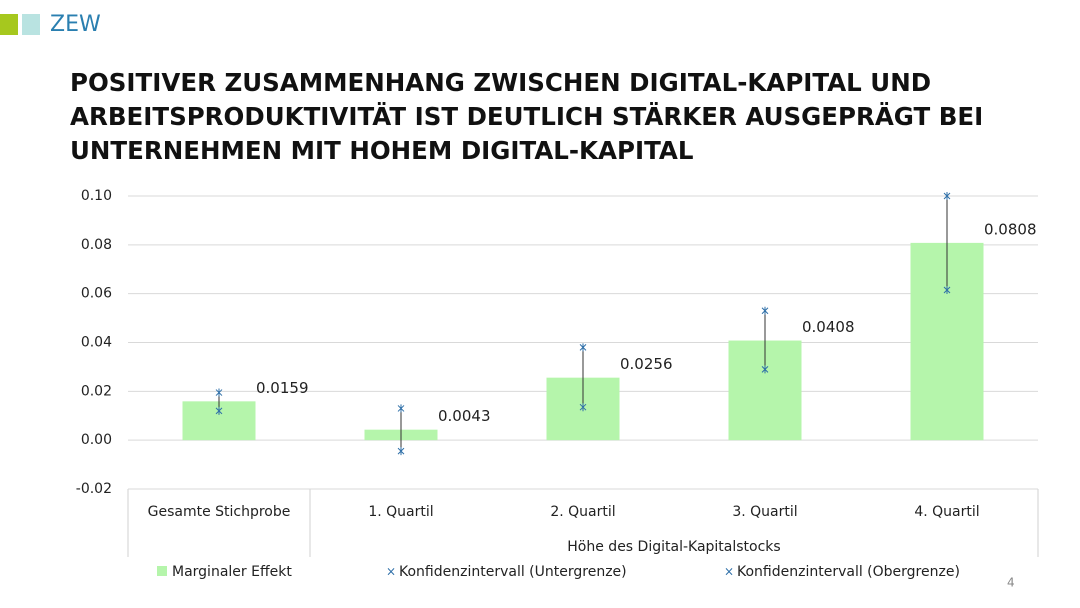 This screenshot has height=608, width=1080. Describe the element at coordinates (219, 512) in the screenshot. I see `x-tick-label: Gesamte Stichprobe` at that location.